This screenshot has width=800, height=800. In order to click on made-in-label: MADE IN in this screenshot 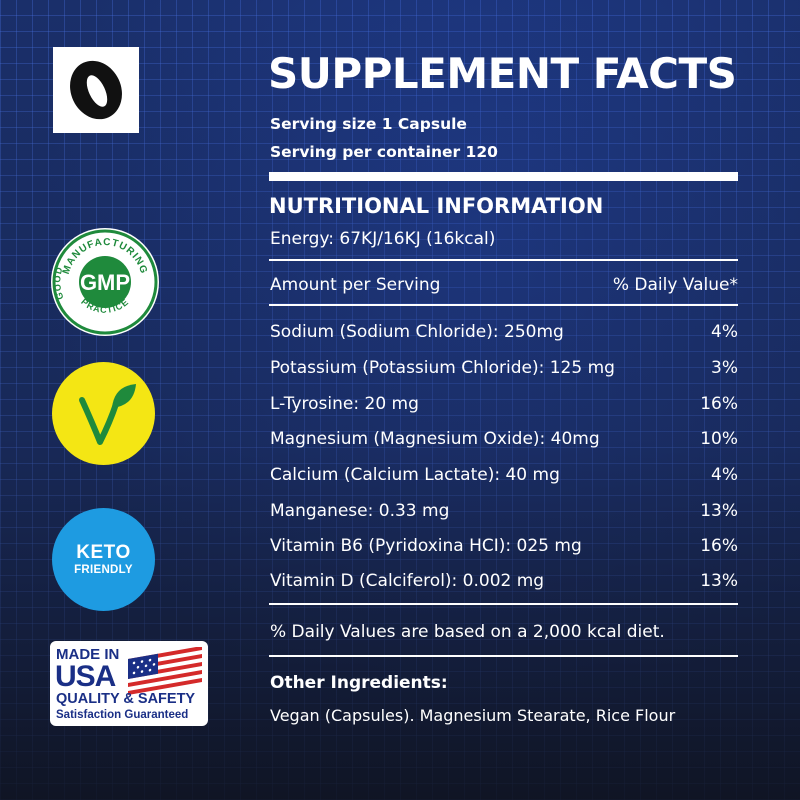, I will do `click(88, 654)`.